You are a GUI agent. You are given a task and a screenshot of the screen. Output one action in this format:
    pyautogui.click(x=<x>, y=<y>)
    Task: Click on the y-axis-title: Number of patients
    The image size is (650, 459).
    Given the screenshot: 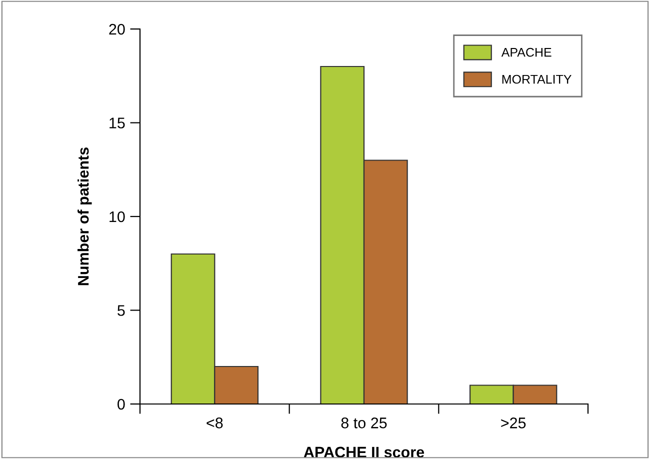 What is the action you would take?
    pyautogui.click(x=85, y=217)
    